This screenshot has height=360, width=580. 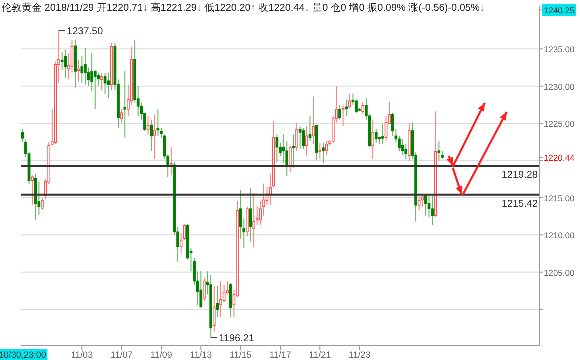 I want to click on y-tick-label: 1240.25, so click(x=559, y=11).